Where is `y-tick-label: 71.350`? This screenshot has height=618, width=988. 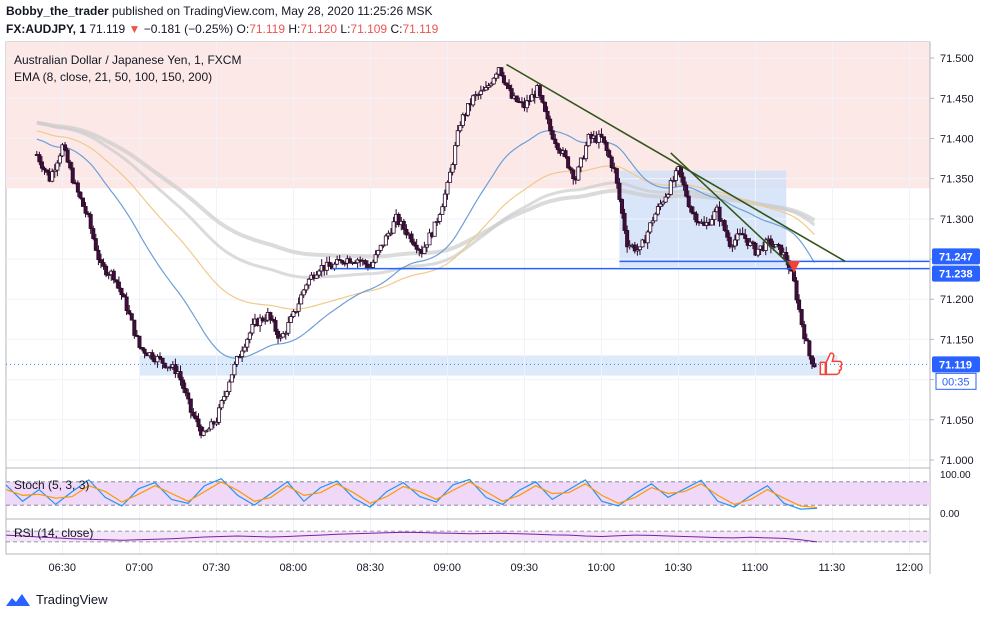
y-tick-label: 71.350 is located at coordinates (957, 180).